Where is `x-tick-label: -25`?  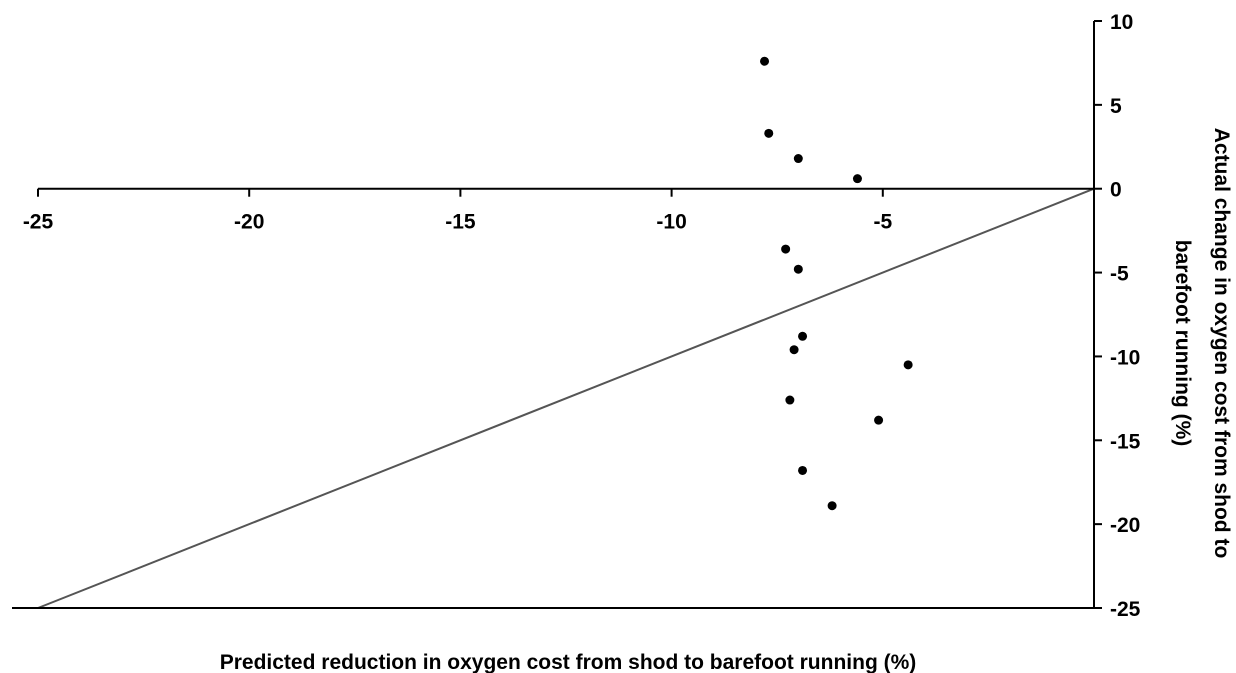
x-tick-label: -25 is located at coordinates (38, 222).